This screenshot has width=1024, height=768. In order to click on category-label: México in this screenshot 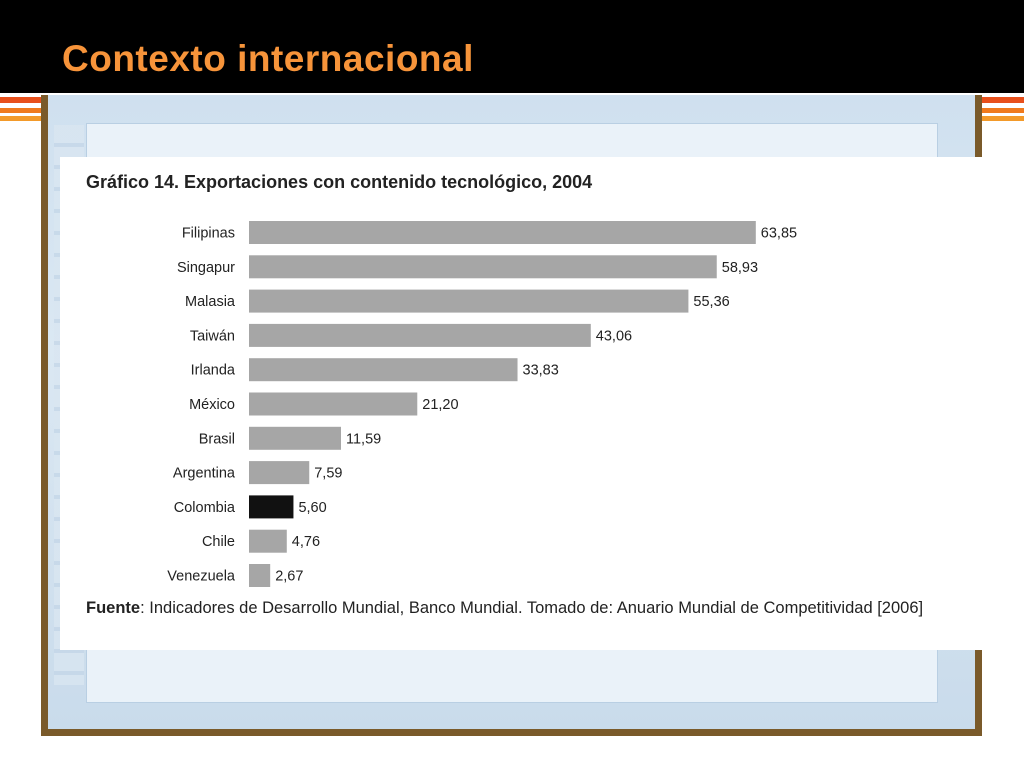, I will do `click(212, 405)`.